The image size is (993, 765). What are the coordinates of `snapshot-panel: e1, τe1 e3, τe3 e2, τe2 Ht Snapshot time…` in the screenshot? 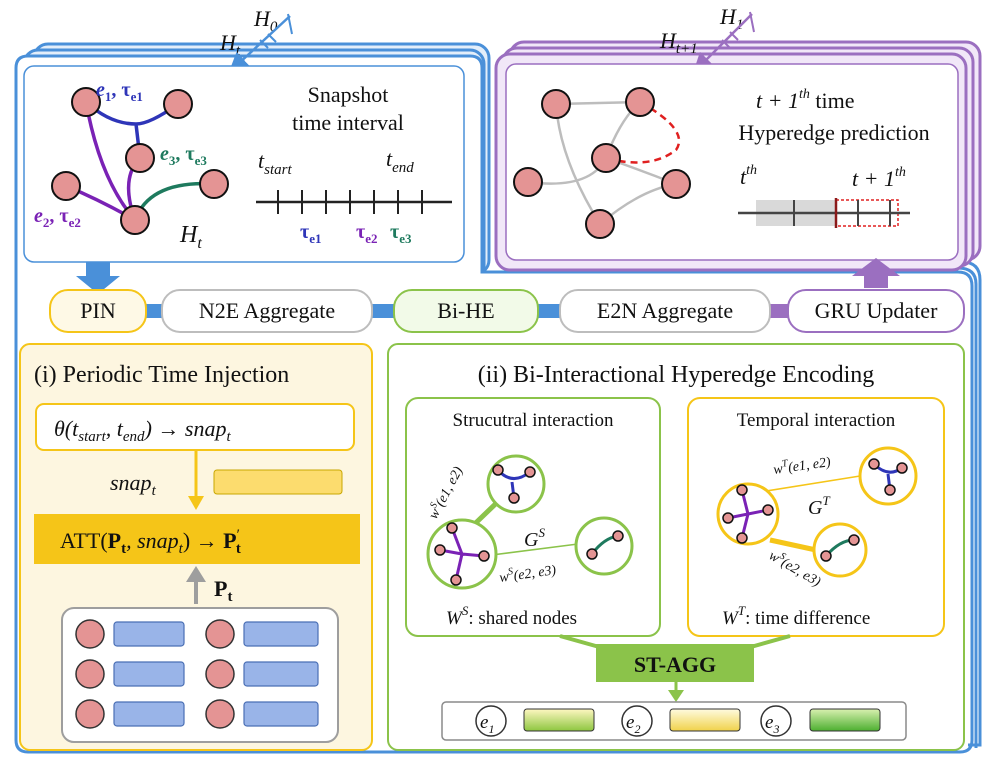 It's located at (244, 164).